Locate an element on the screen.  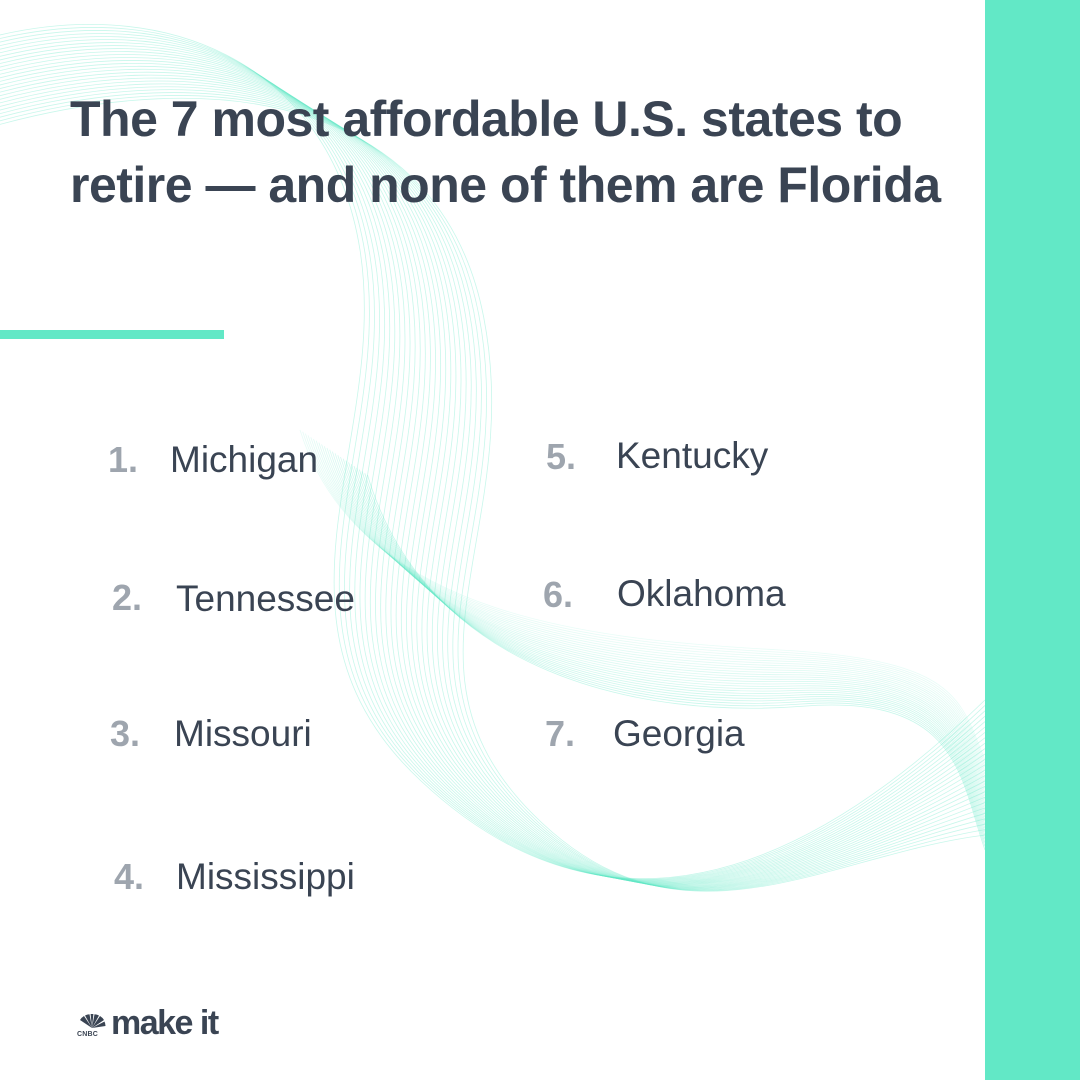
list-item-state: Georgia is located at coordinates (679, 733).